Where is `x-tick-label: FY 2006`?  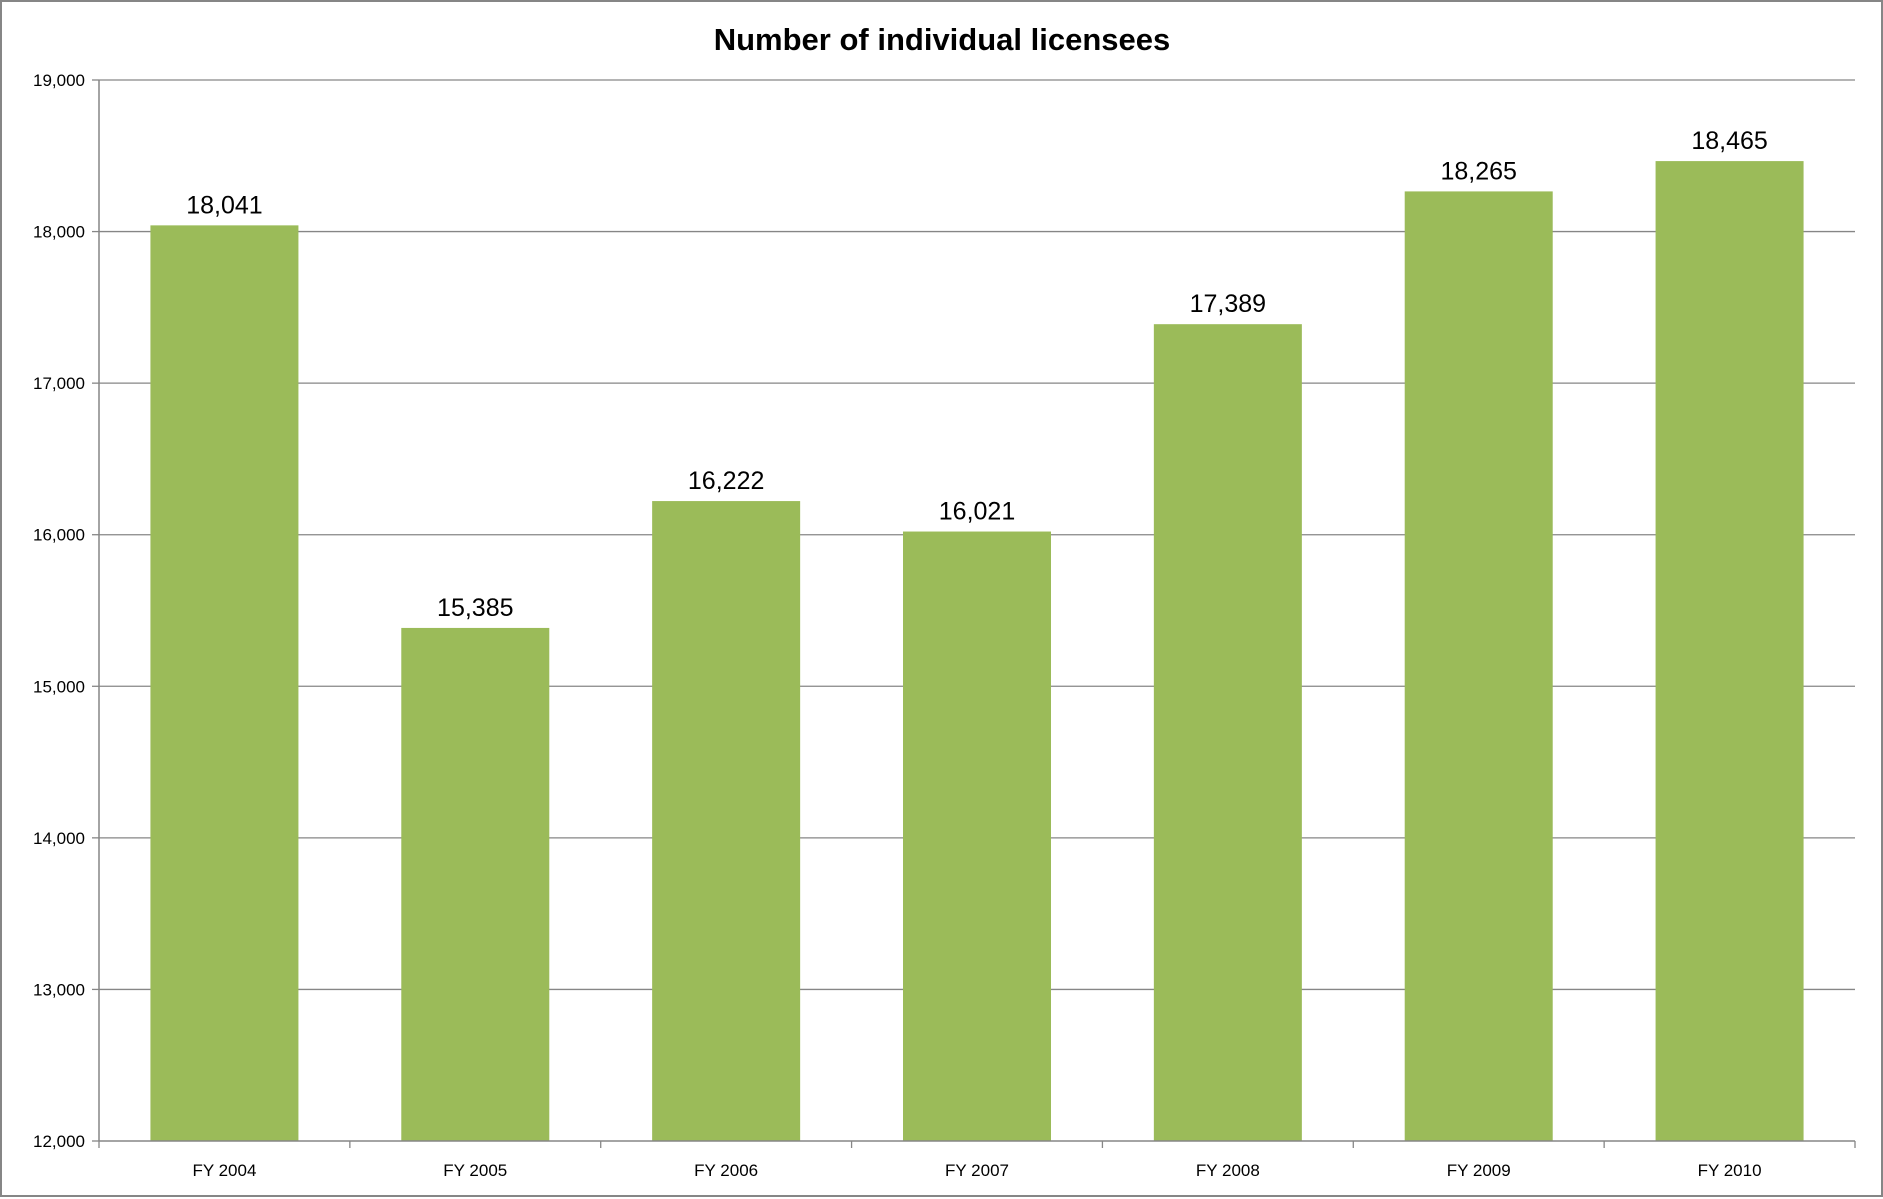
x-tick-label: FY 2006 is located at coordinates (726, 1170).